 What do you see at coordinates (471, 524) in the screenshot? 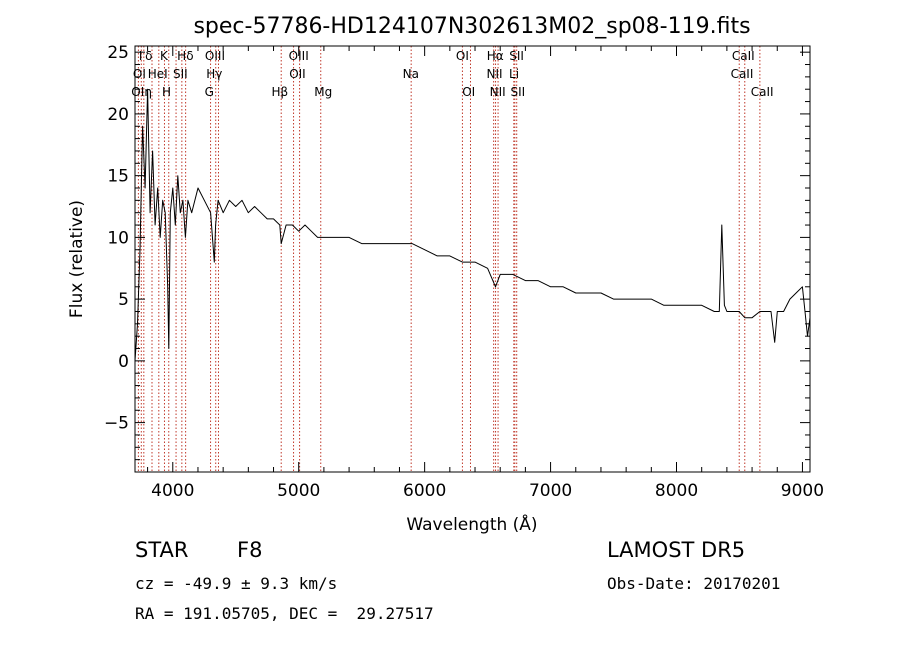
I see `x-axis-label: Wavelength (Å)` at bounding box center [471, 524].